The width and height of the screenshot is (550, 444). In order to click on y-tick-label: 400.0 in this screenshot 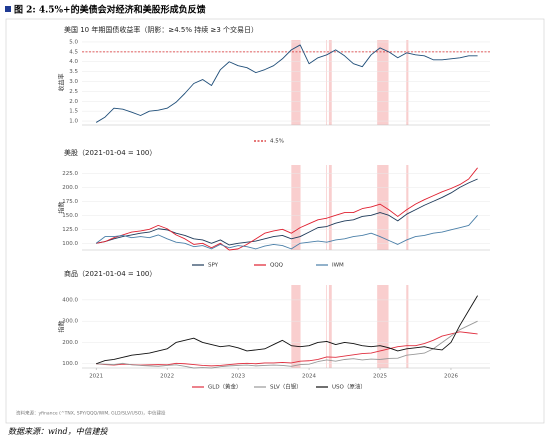, I will do `click(70, 300)`.